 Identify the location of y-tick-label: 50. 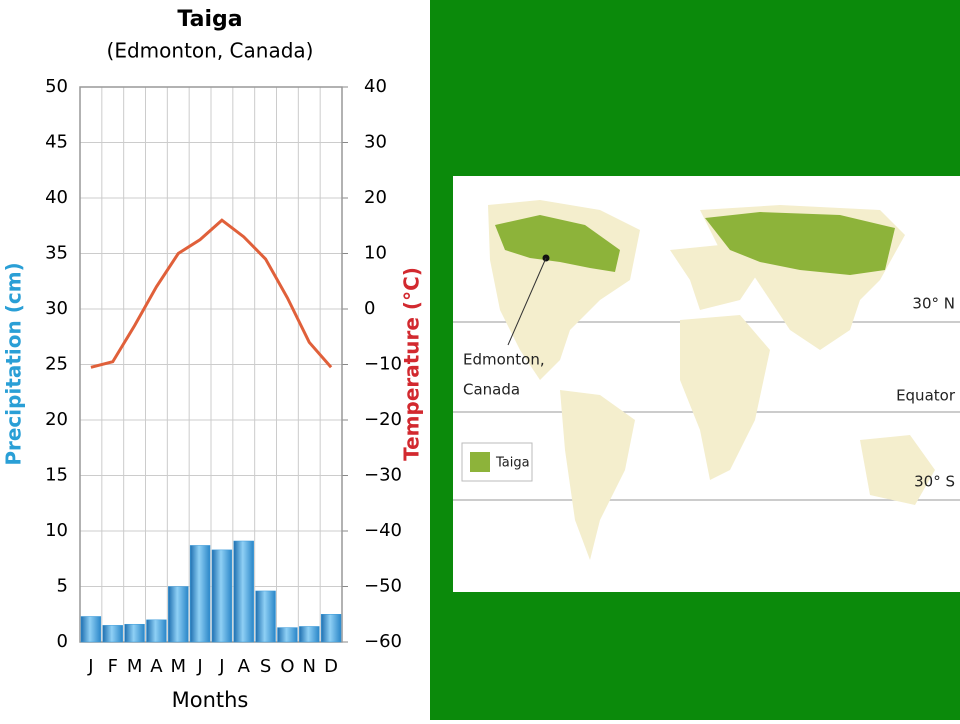
(56, 86).